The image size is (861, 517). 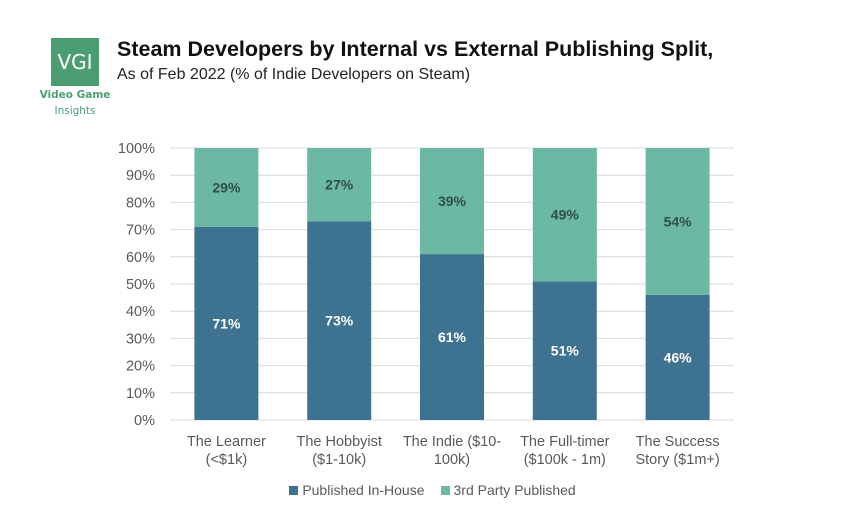 I want to click on data-label: 51%, so click(x=565, y=351).